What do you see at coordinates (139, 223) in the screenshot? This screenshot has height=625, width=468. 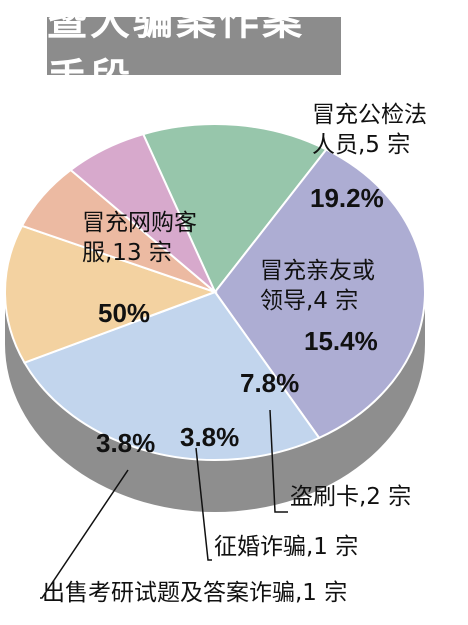 I see `label-kefu-line1: 冒充网购客` at bounding box center [139, 223].